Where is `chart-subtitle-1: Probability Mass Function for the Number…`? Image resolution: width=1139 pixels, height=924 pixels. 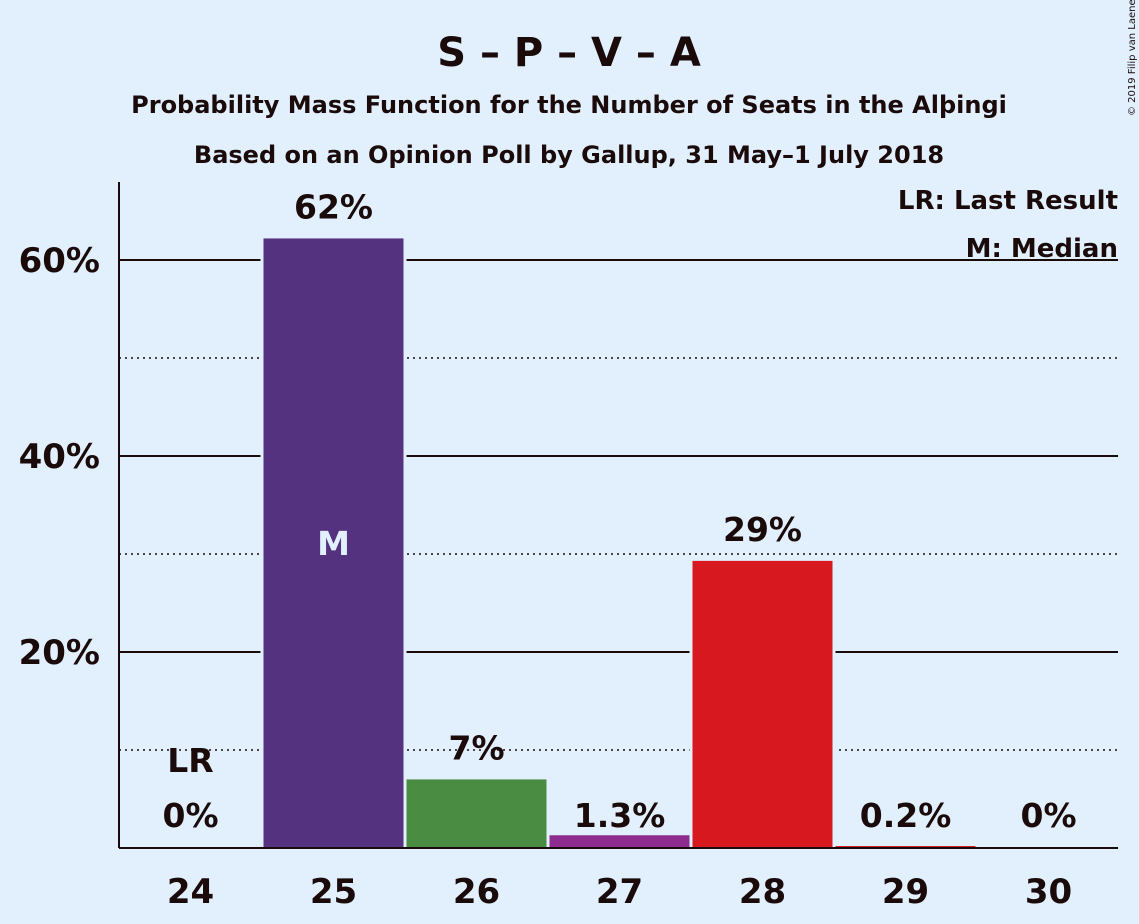
chart-subtitle-1: Probability Mass Function for the Number… is located at coordinates (569, 105).